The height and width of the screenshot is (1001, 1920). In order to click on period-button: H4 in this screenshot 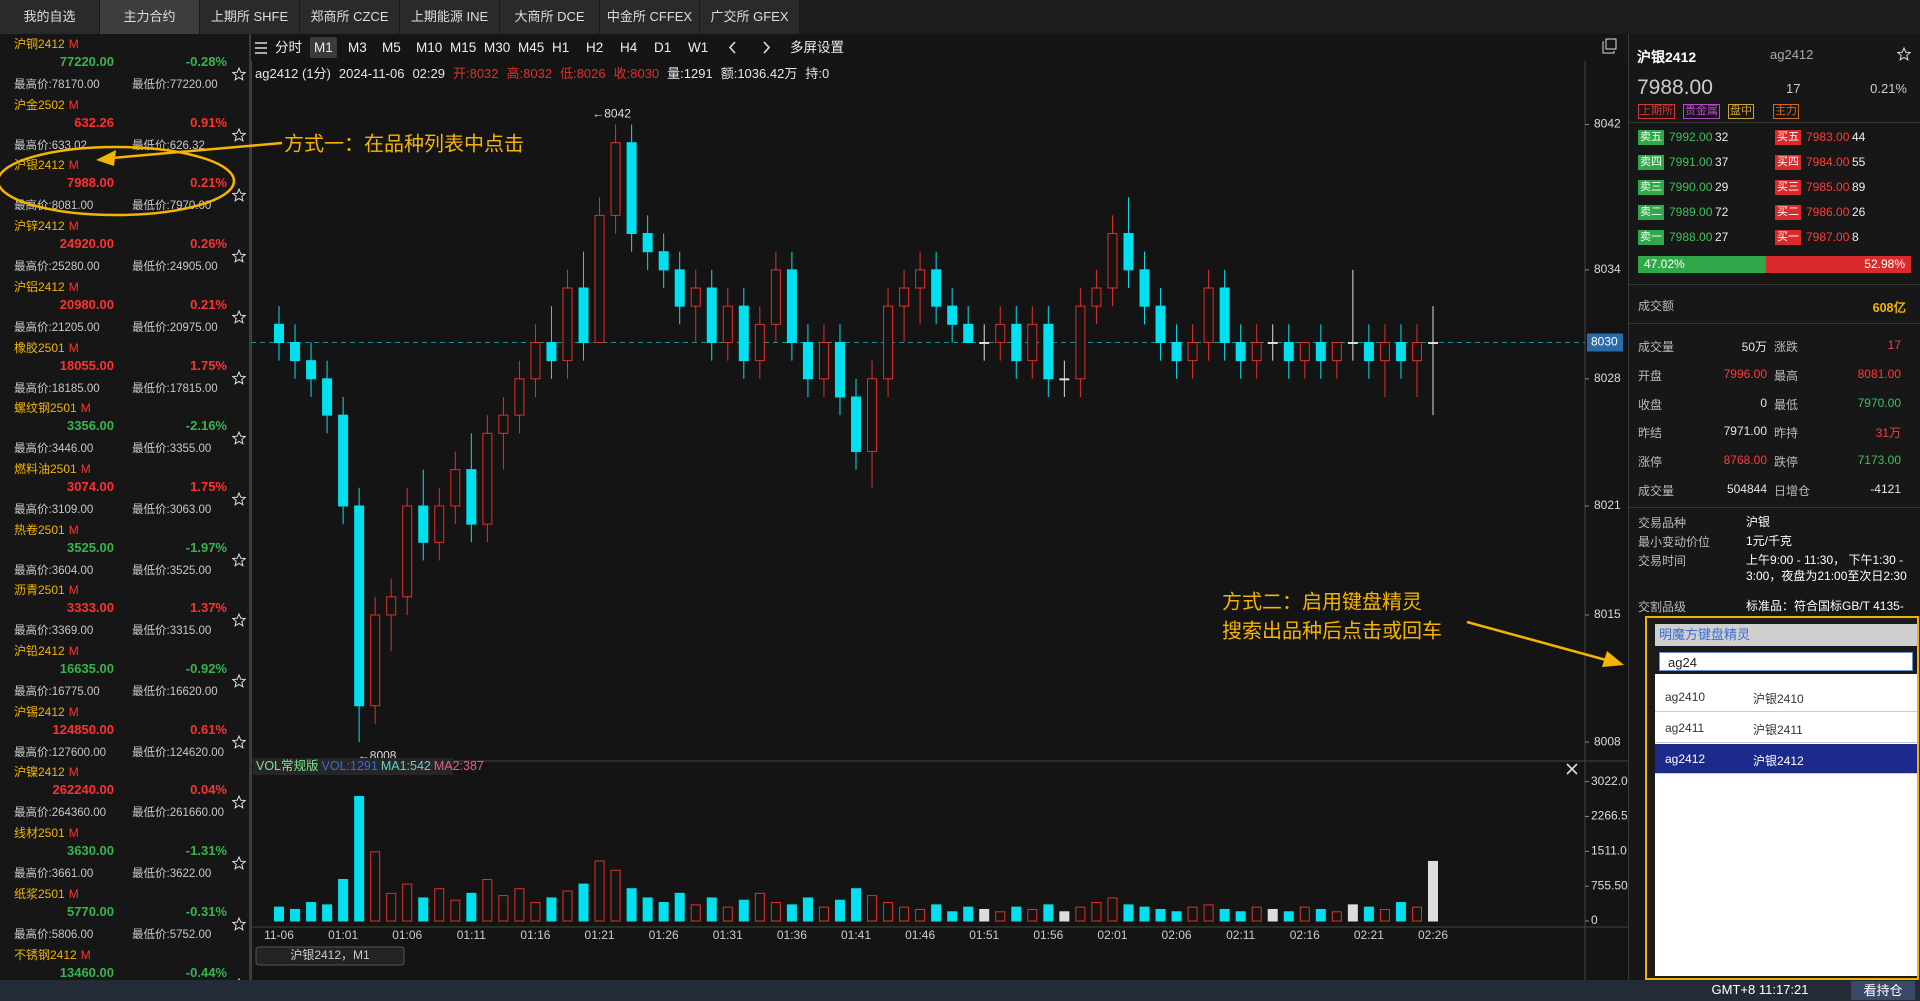, I will do `click(629, 47)`.